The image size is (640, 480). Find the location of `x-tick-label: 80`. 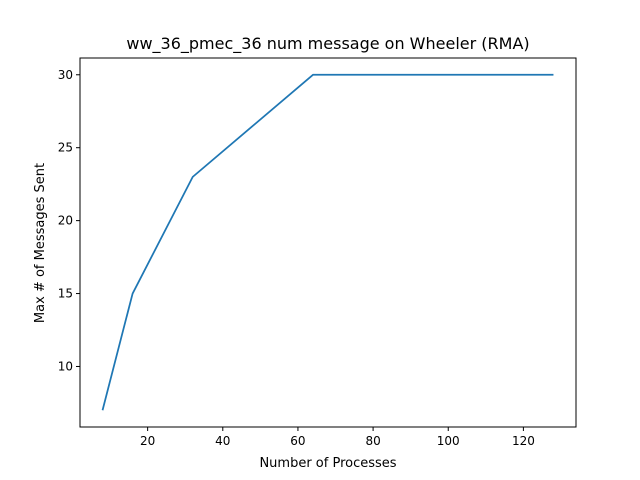

x-tick-label: 80 is located at coordinates (372, 441).